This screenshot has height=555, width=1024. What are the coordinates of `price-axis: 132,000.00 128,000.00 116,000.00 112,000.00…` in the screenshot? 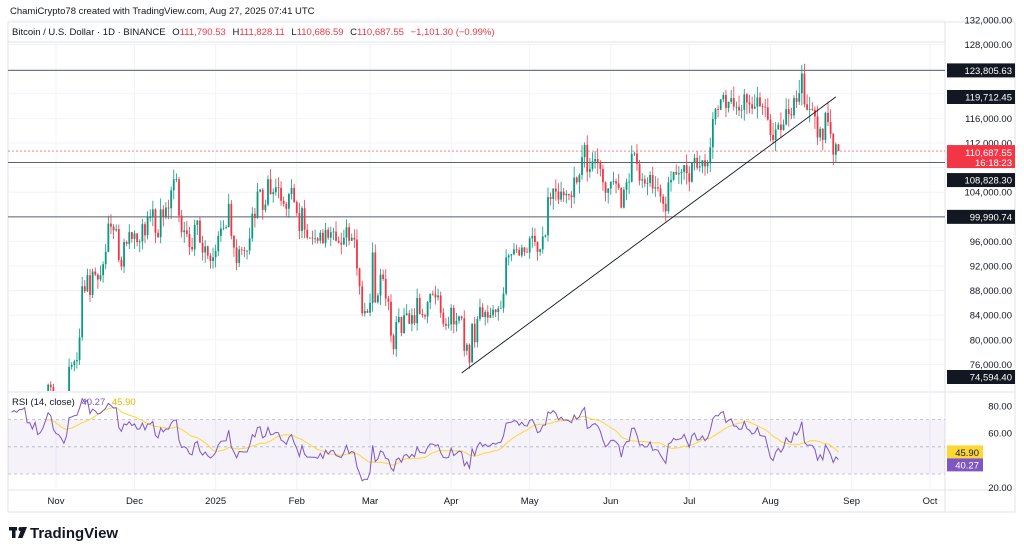 It's located at (981, 255).